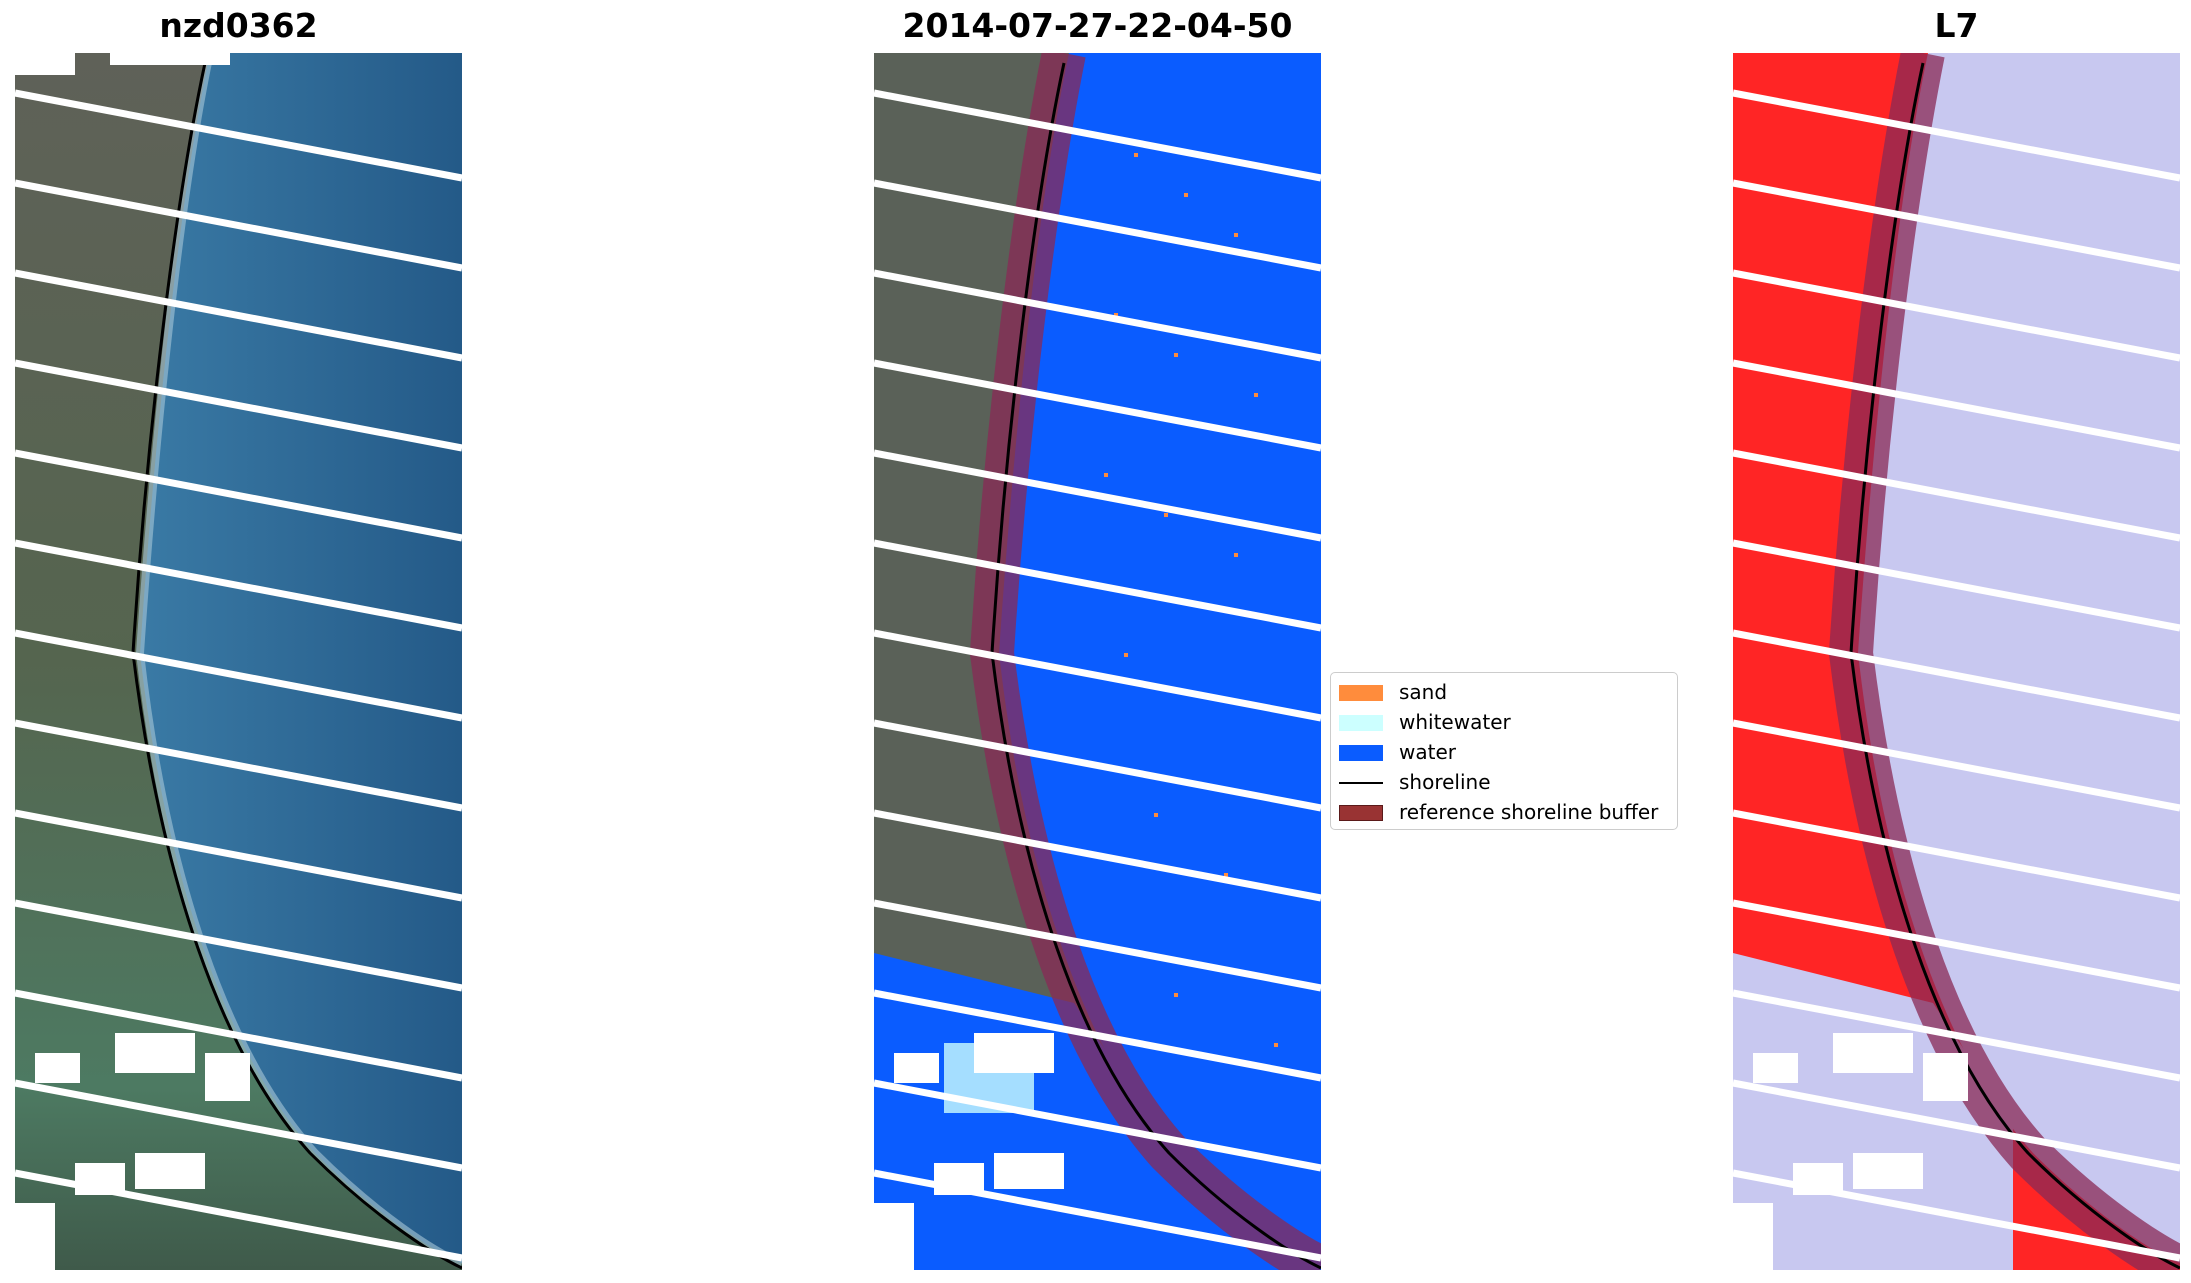 The width and height of the screenshot is (2191, 1283). What do you see at coordinates (1529, 812) in the screenshot?
I see `legend-label-buffer: reference shoreline buffer` at bounding box center [1529, 812].